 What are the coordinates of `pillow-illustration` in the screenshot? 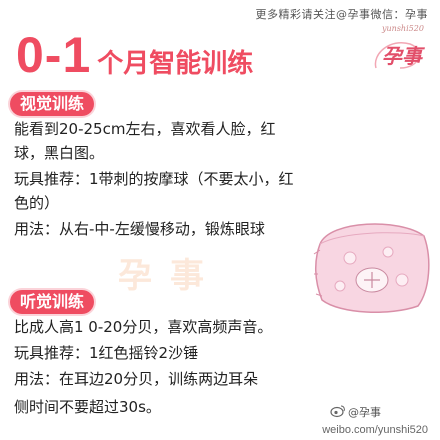 It's located at (371, 268).